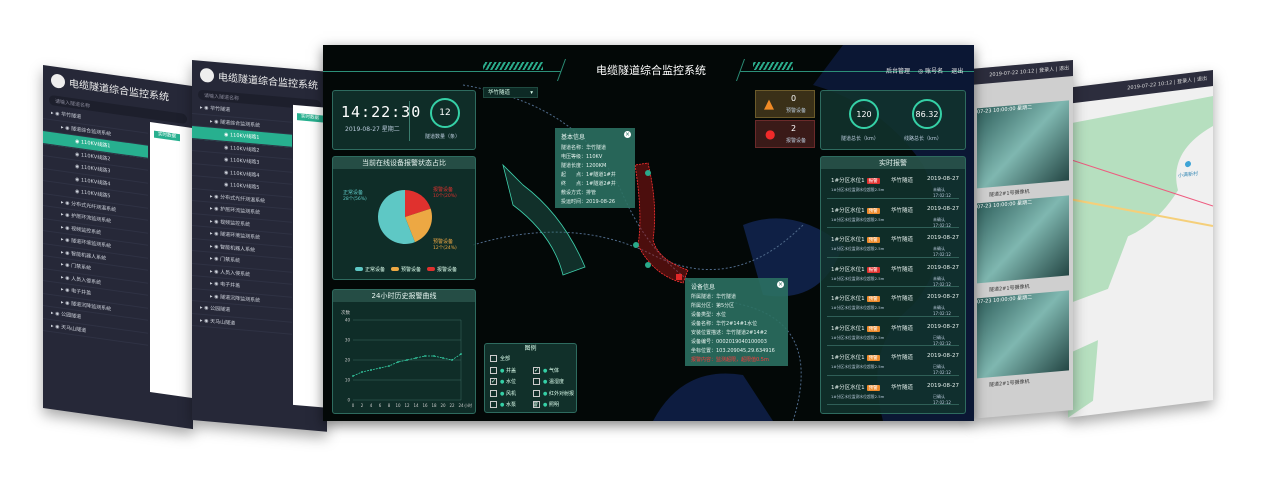  I want to click on account-menu: ◎ 账号名, so click(931, 71).